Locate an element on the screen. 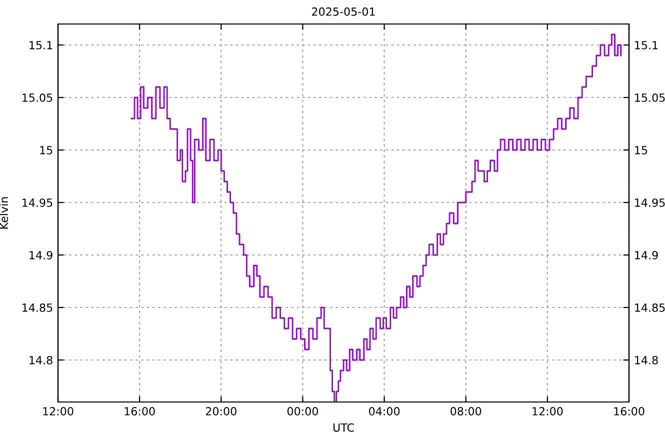 The width and height of the screenshot is (665, 432). x-tick-label: 04:00 is located at coordinates (384, 411).